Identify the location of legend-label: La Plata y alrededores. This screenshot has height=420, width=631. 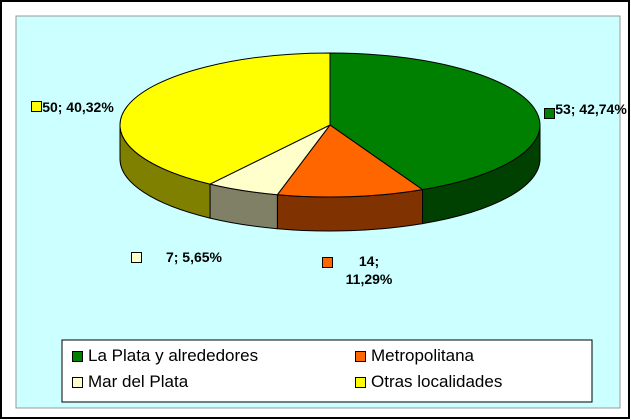
(173, 355).